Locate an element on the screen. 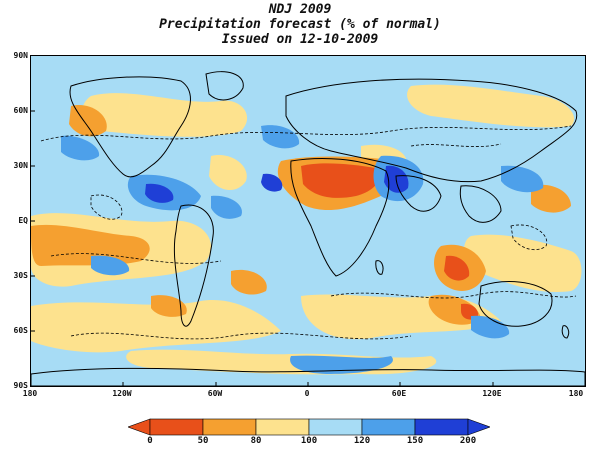  lon-label-180e: 180 is located at coordinates (576, 393).